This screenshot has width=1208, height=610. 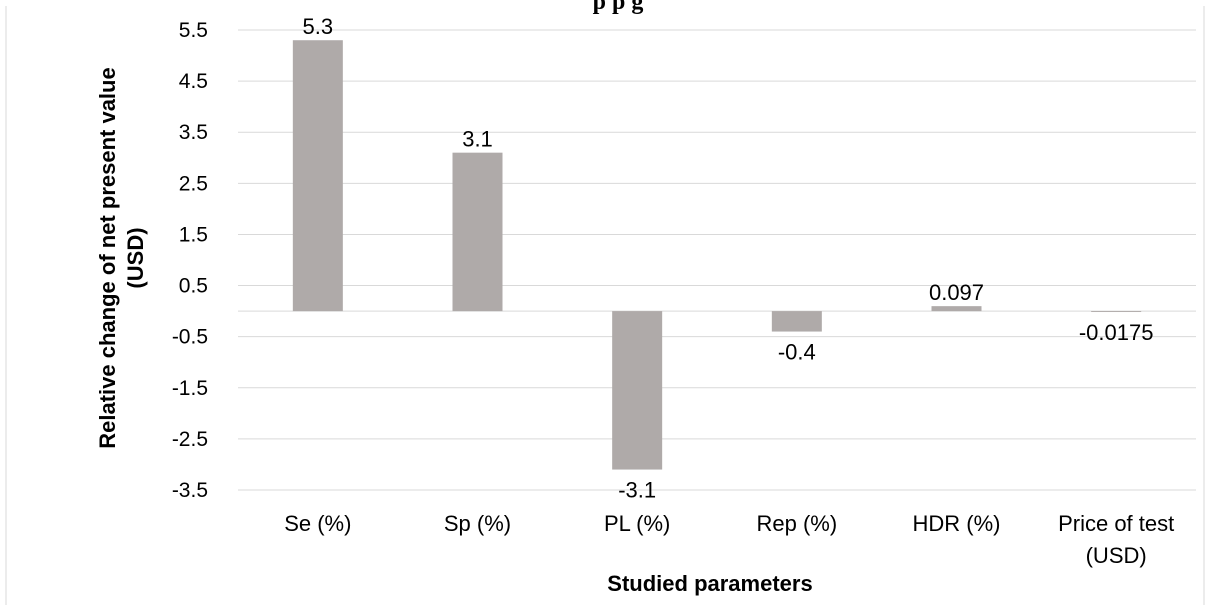 I want to click on y-axis-title-line: Relative change of net present value, so click(x=107, y=257).